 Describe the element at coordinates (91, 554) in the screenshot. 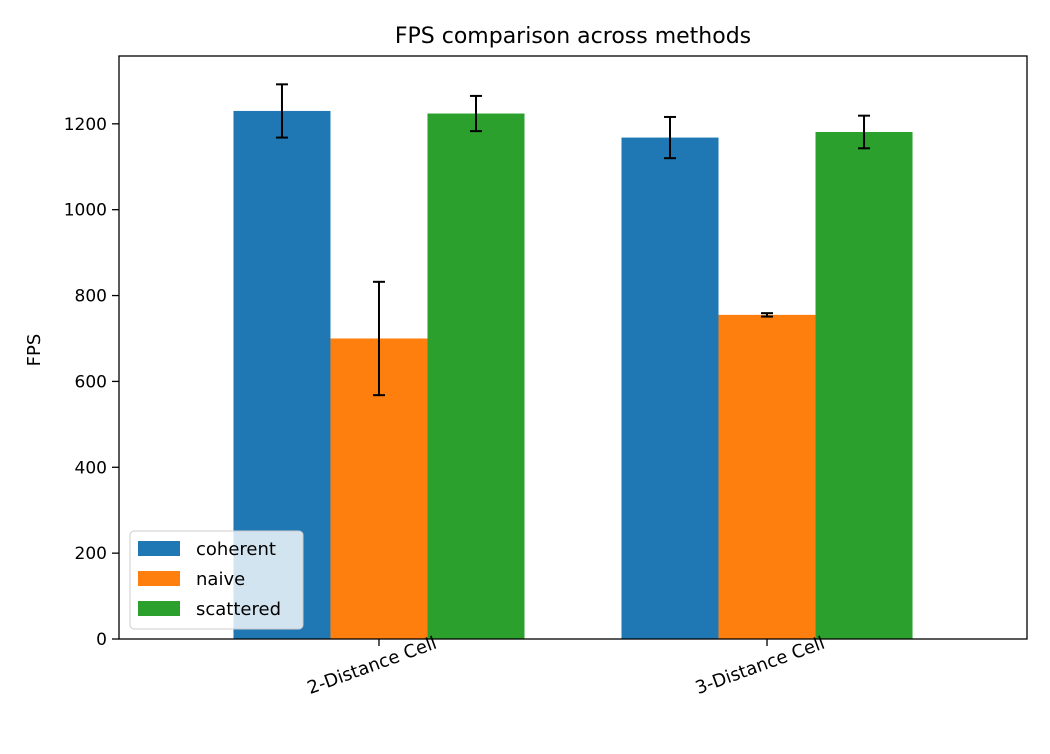

I see `y-tick-label: 200` at that location.